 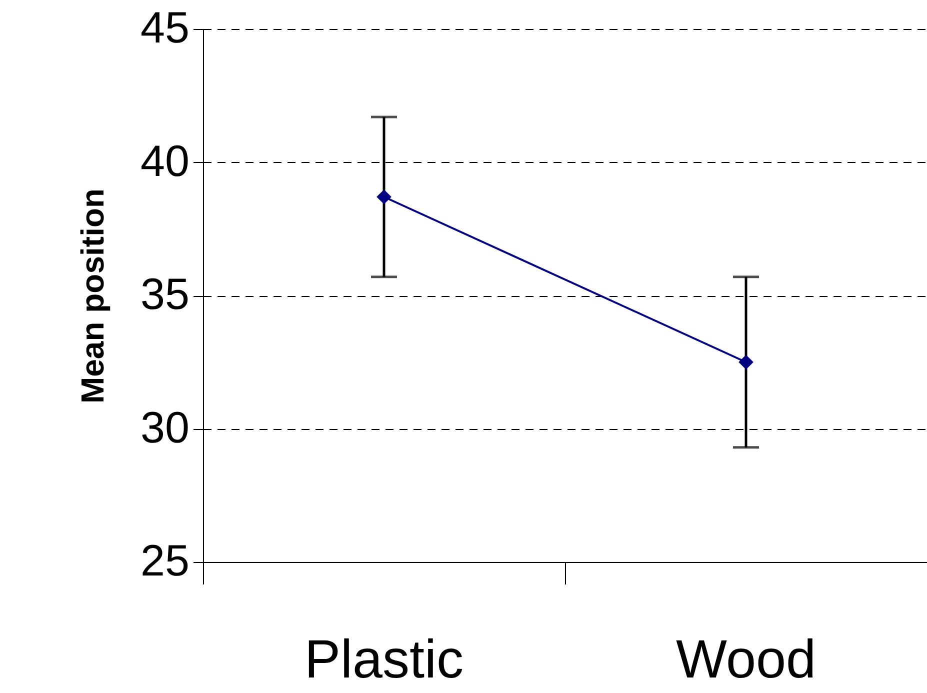 I want to click on y-tick-label: 25, so click(x=165, y=561).